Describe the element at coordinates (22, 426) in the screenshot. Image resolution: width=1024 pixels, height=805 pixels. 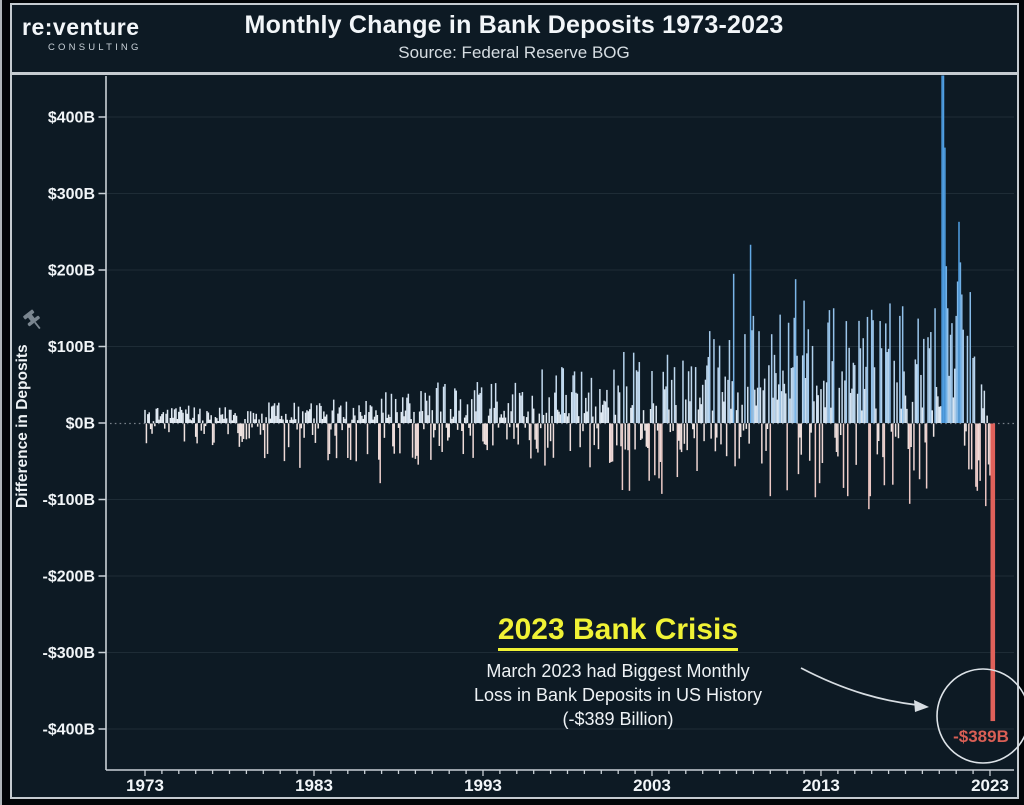
I see `y-axis-title: Difference in Deposits` at that location.